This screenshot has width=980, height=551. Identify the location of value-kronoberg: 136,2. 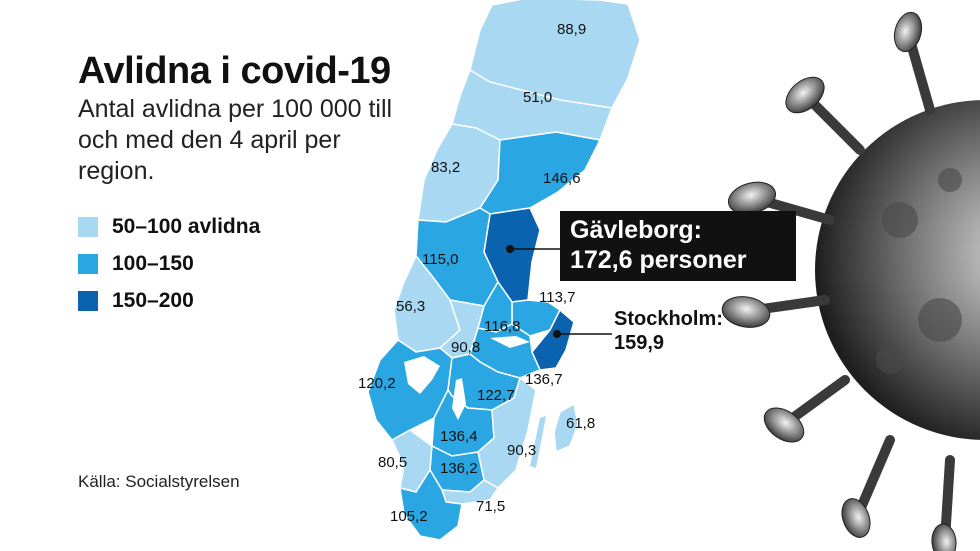
(459, 468).